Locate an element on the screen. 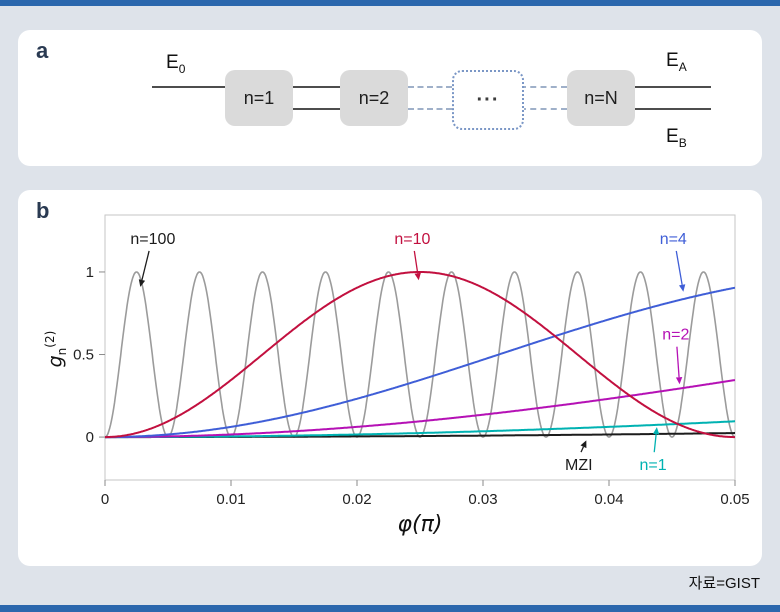 The image size is (780, 612). curve-label-MZI: MZI is located at coordinates (579, 465).